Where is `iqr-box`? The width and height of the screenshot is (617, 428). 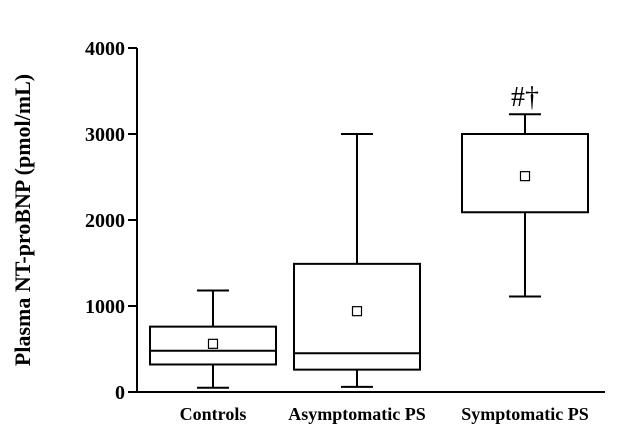
iqr-box is located at coordinates (357, 316).